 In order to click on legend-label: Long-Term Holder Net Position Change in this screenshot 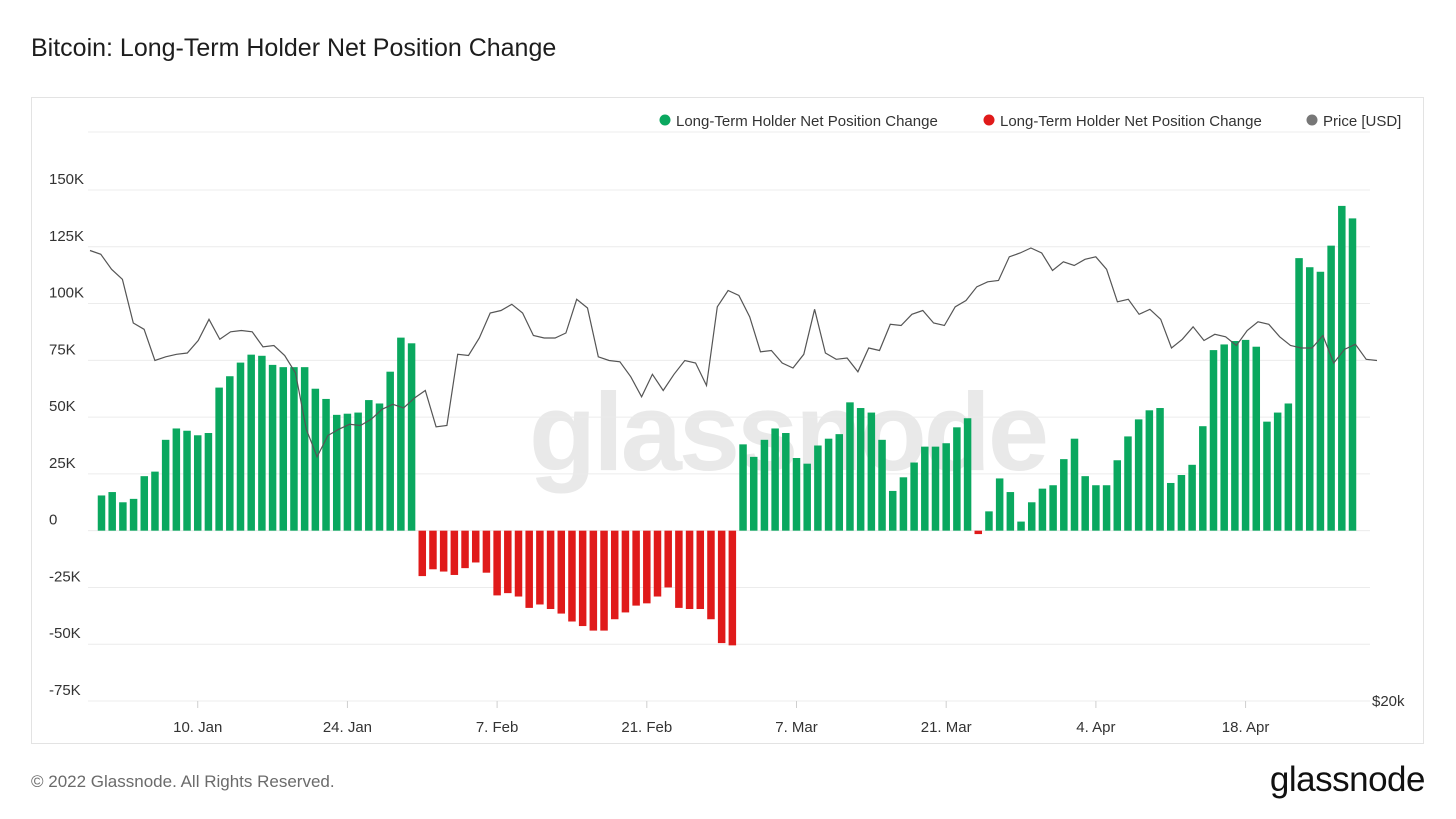, I will do `click(807, 121)`.